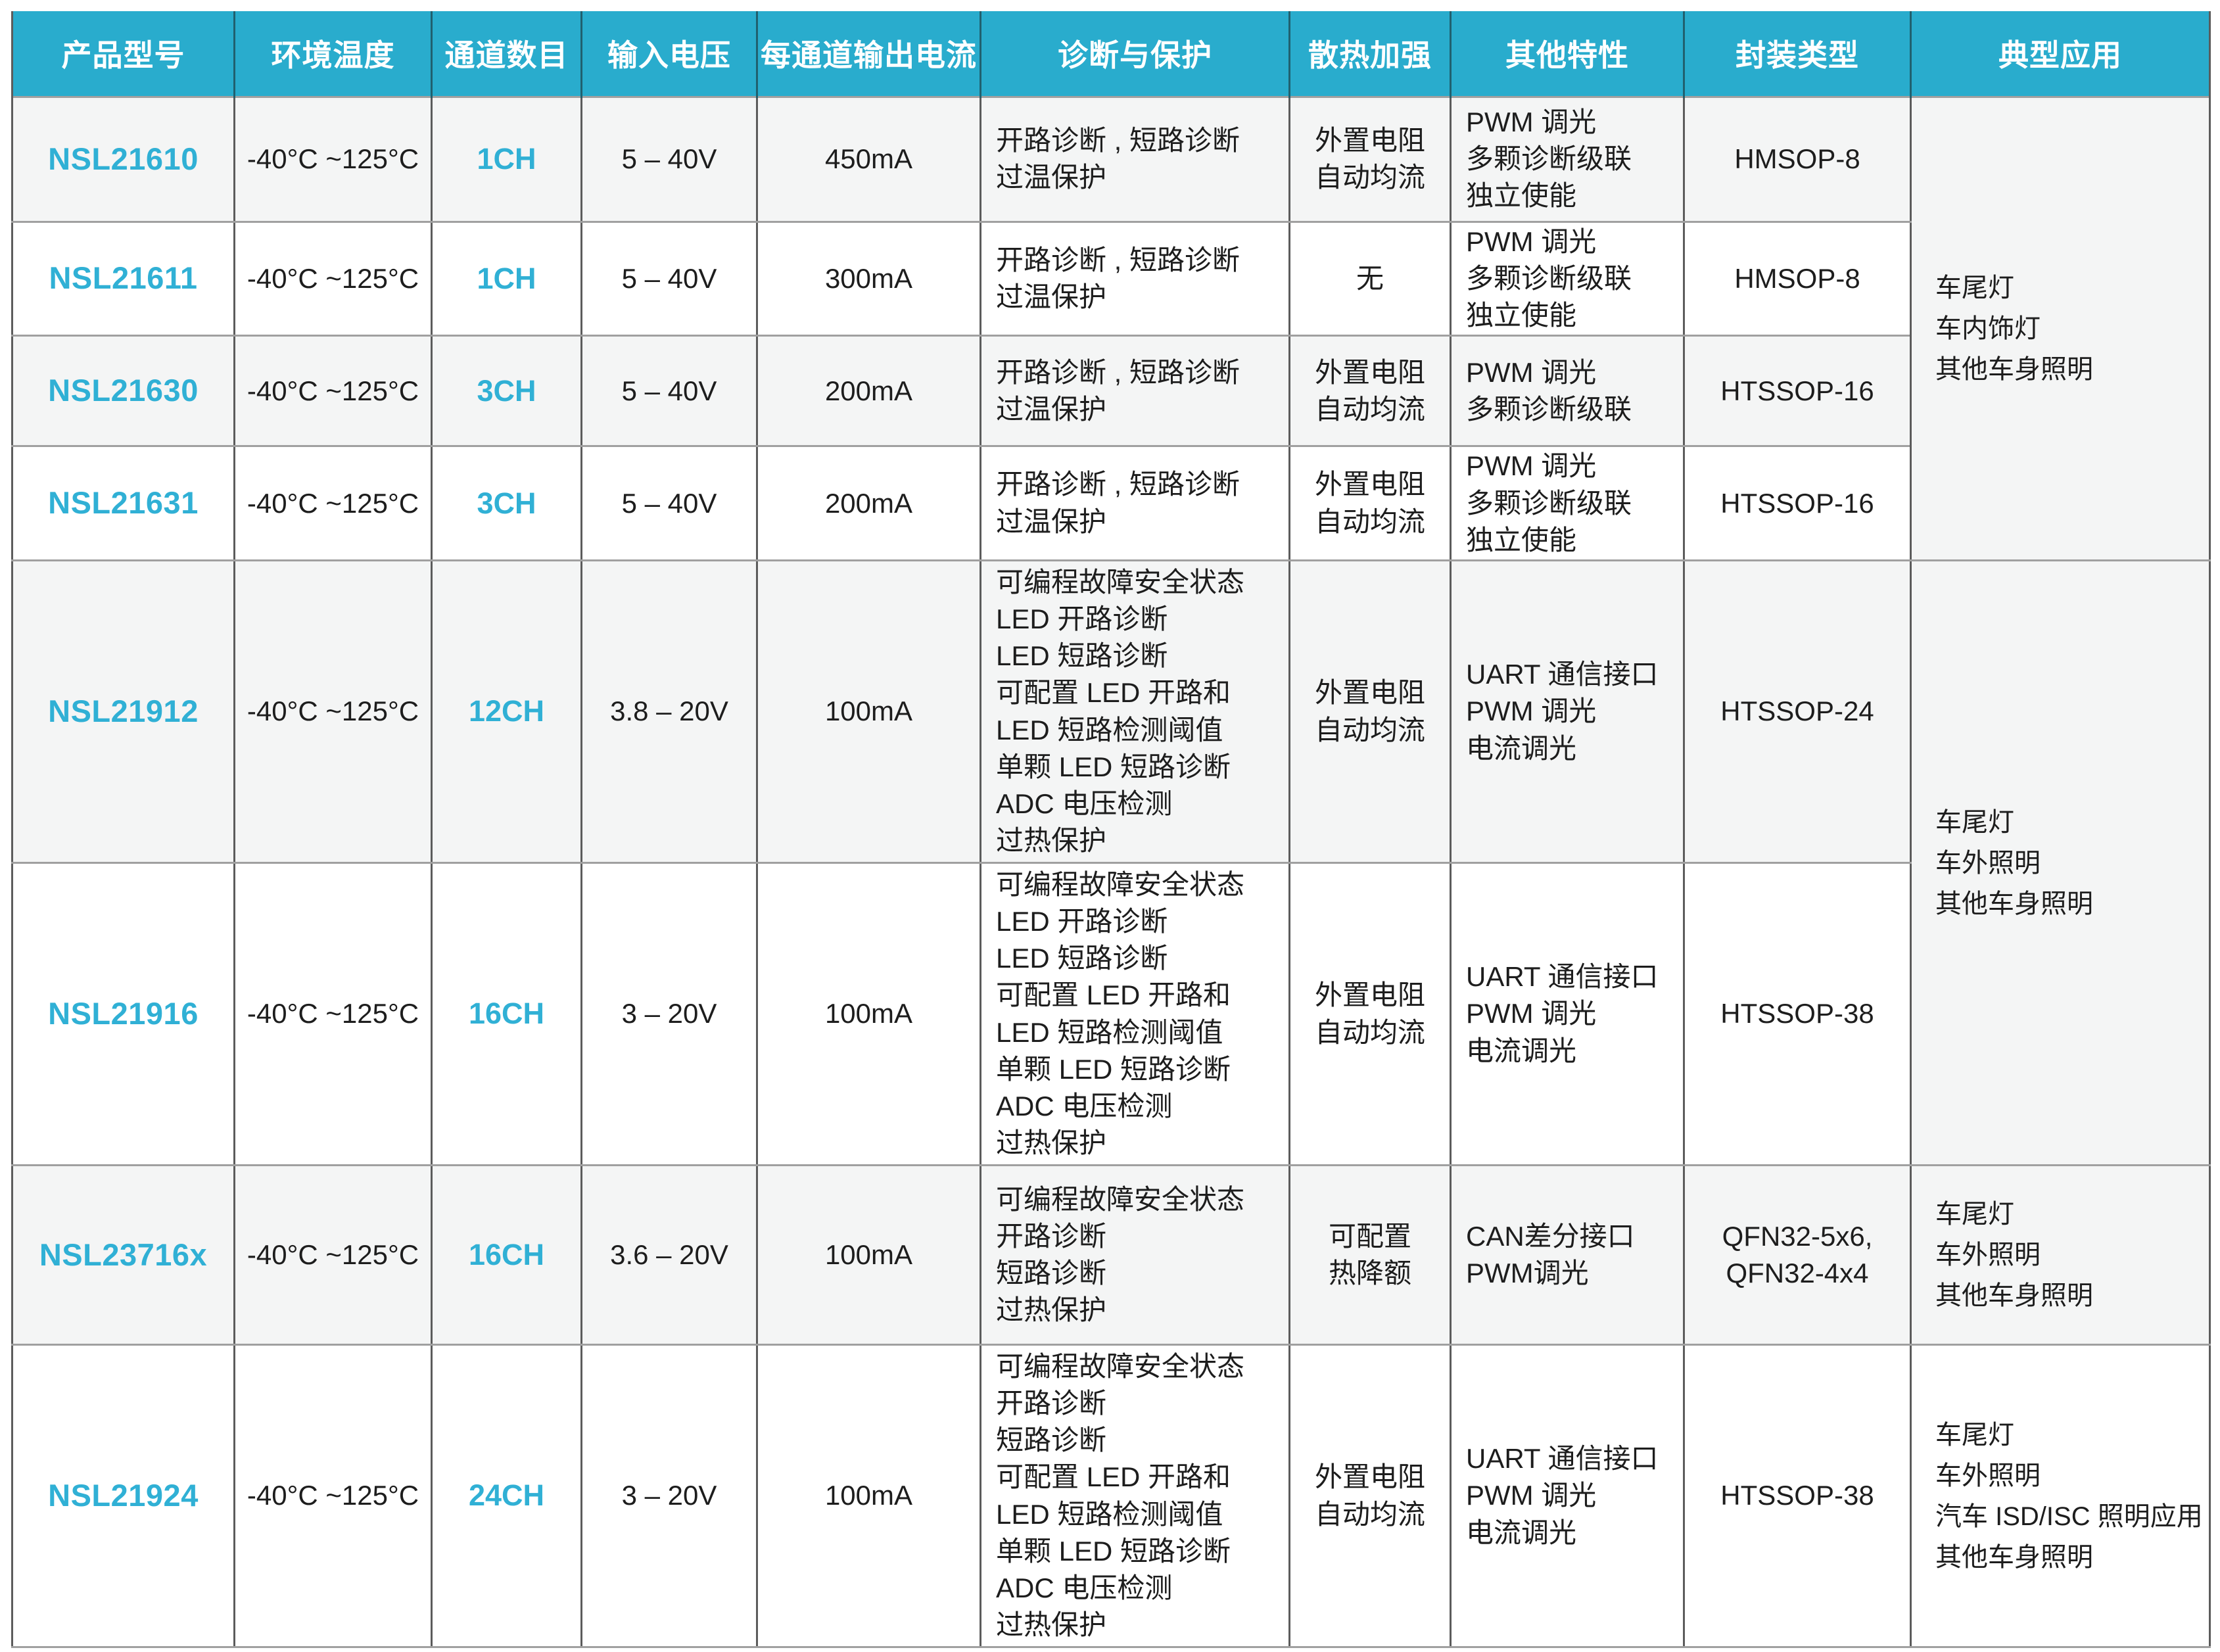  What do you see at coordinates (2060, 863) in the screenshot?
I see `cell-applications: 车尾灯 车外照明 其他车身照明` at bounding box center [2060, 863].